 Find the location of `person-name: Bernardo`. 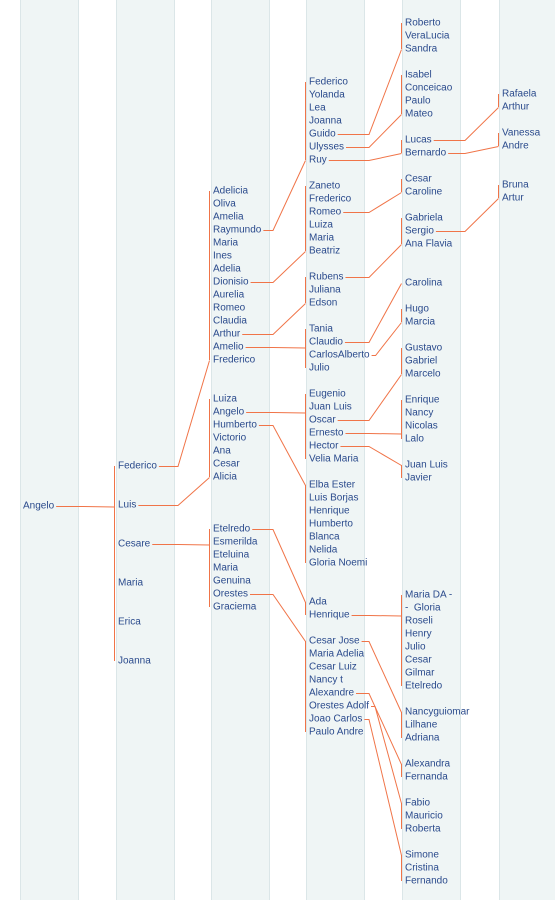

person-name: Bernardo is located at coordinates (426, 153).